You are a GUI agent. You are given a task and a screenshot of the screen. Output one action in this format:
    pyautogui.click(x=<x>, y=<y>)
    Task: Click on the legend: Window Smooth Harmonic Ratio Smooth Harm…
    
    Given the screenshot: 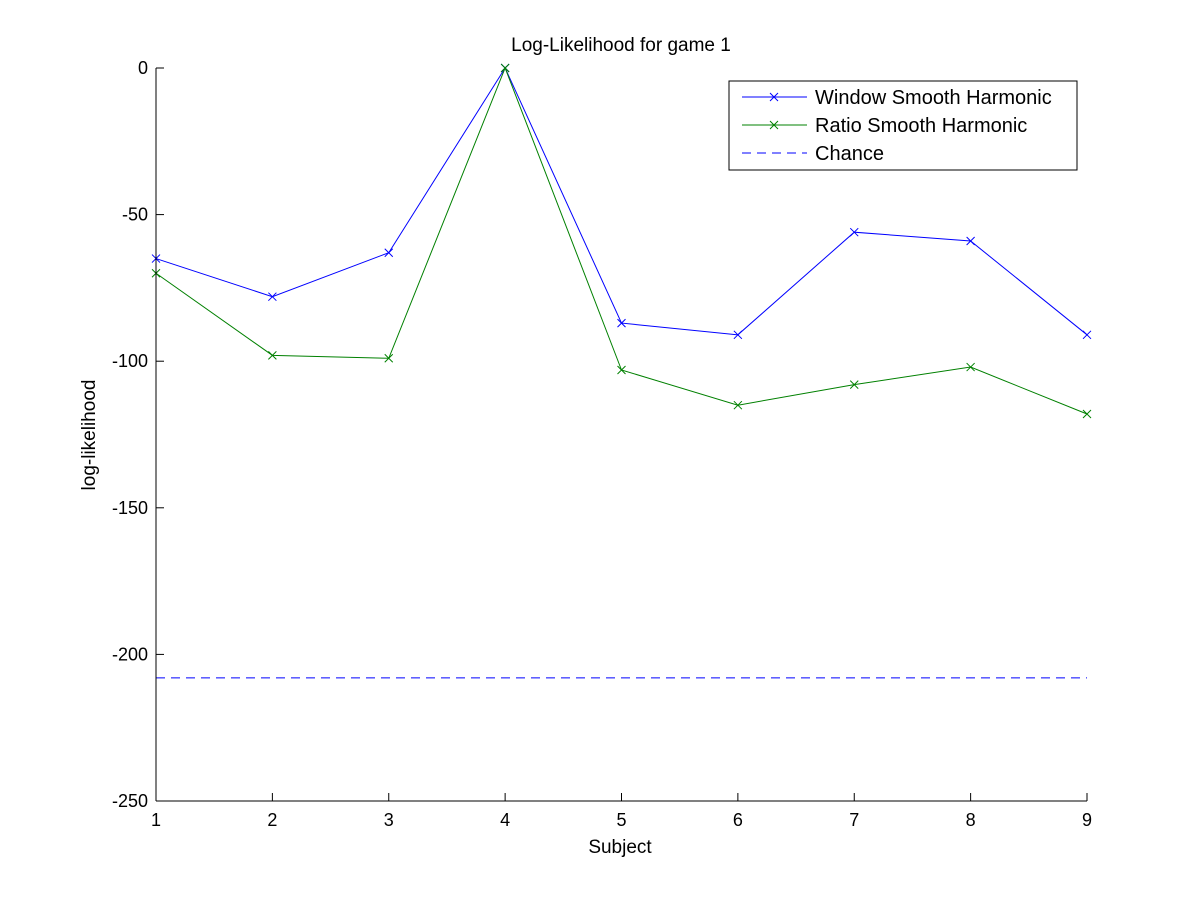 What is the action you would take?
    pyautogui.click(x=903, y=125)
    